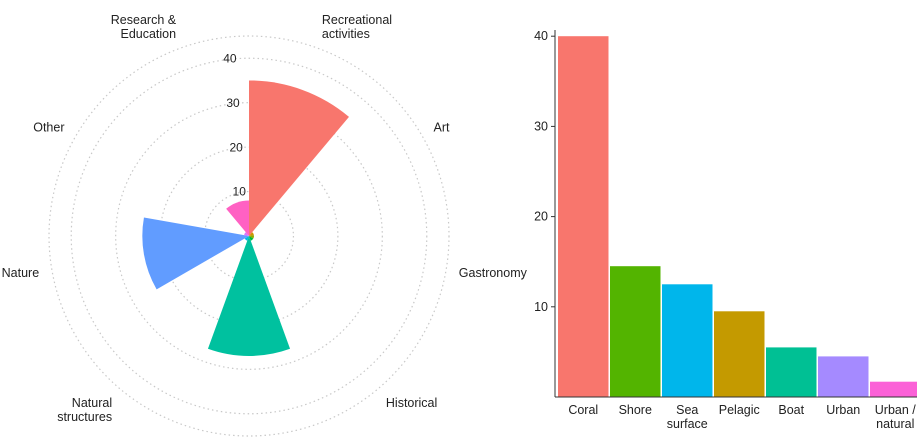 Image resolution: width=917 pixels, height=443 pixels. What do you see at coordinates (893, 389) in the screenshot?
I see `bar-urban-natural` at bounding box center [893, 389].